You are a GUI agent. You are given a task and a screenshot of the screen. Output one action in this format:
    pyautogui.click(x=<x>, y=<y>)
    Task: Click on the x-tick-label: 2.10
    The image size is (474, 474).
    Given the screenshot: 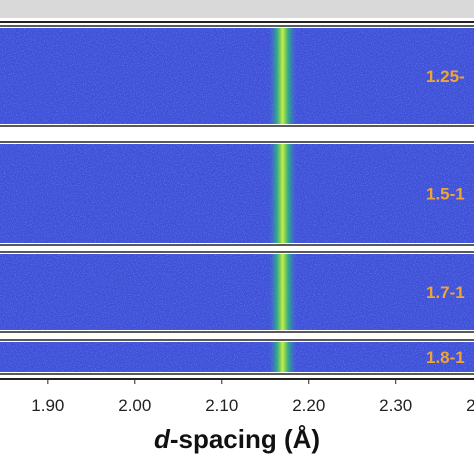 What is the action you would take?
    pyautogui.click(x=221, y=405)
    